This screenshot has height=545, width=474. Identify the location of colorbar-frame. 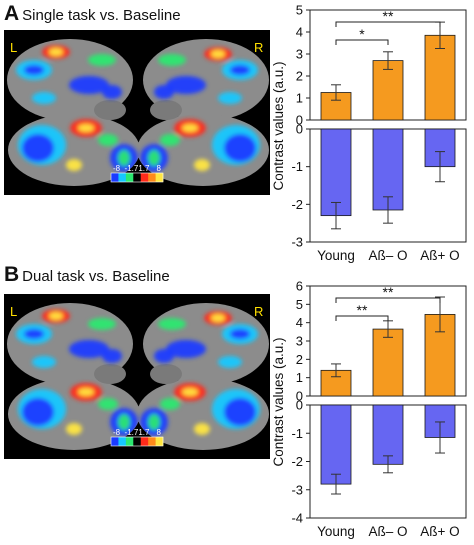
(137, 177).